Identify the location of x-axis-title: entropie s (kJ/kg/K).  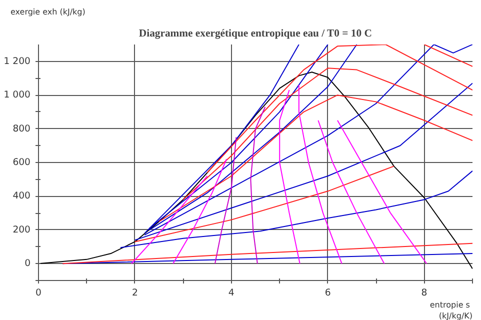
(451, 310).